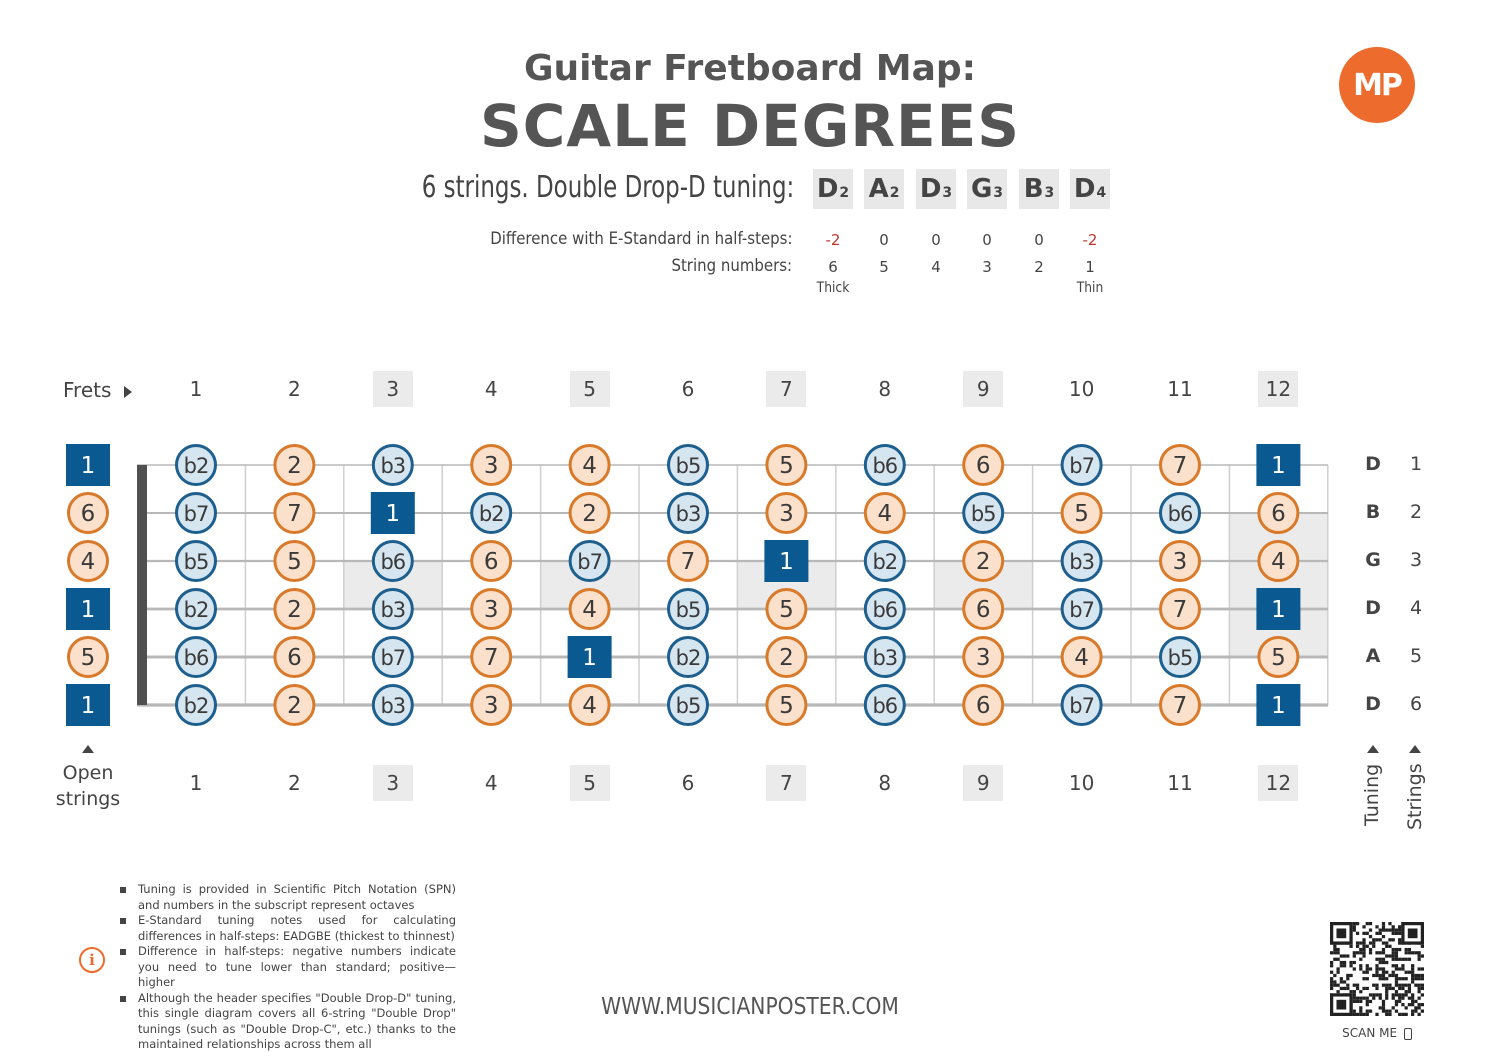  I want to click on triangle-up-icon, so click(1373, 749).